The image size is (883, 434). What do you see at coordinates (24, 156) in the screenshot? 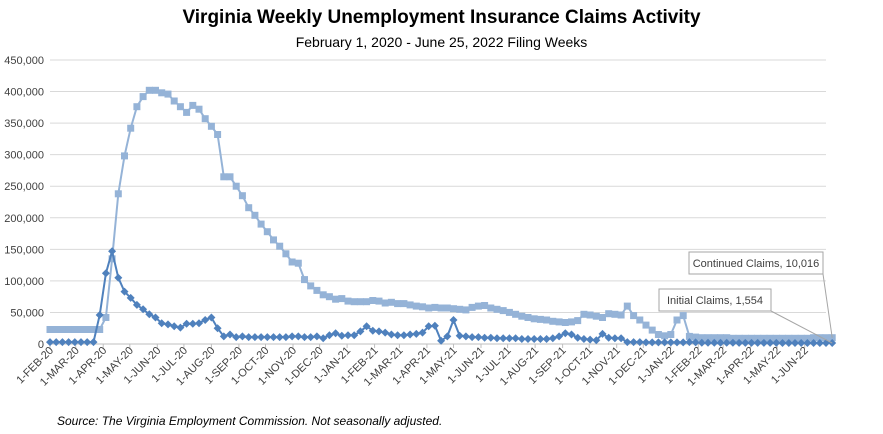
I see `y-tick-label: 300,000` at bounding box center [24, 156].